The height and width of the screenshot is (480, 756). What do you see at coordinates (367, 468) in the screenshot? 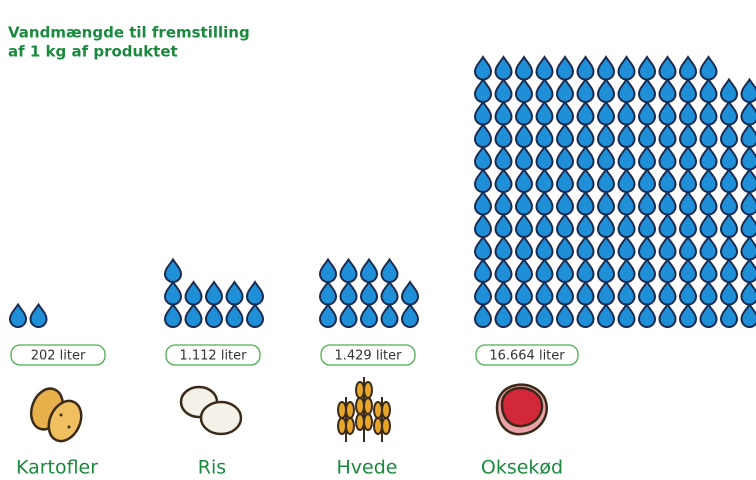
I see `category-label: Hvede` at bounding box center [367, 468].